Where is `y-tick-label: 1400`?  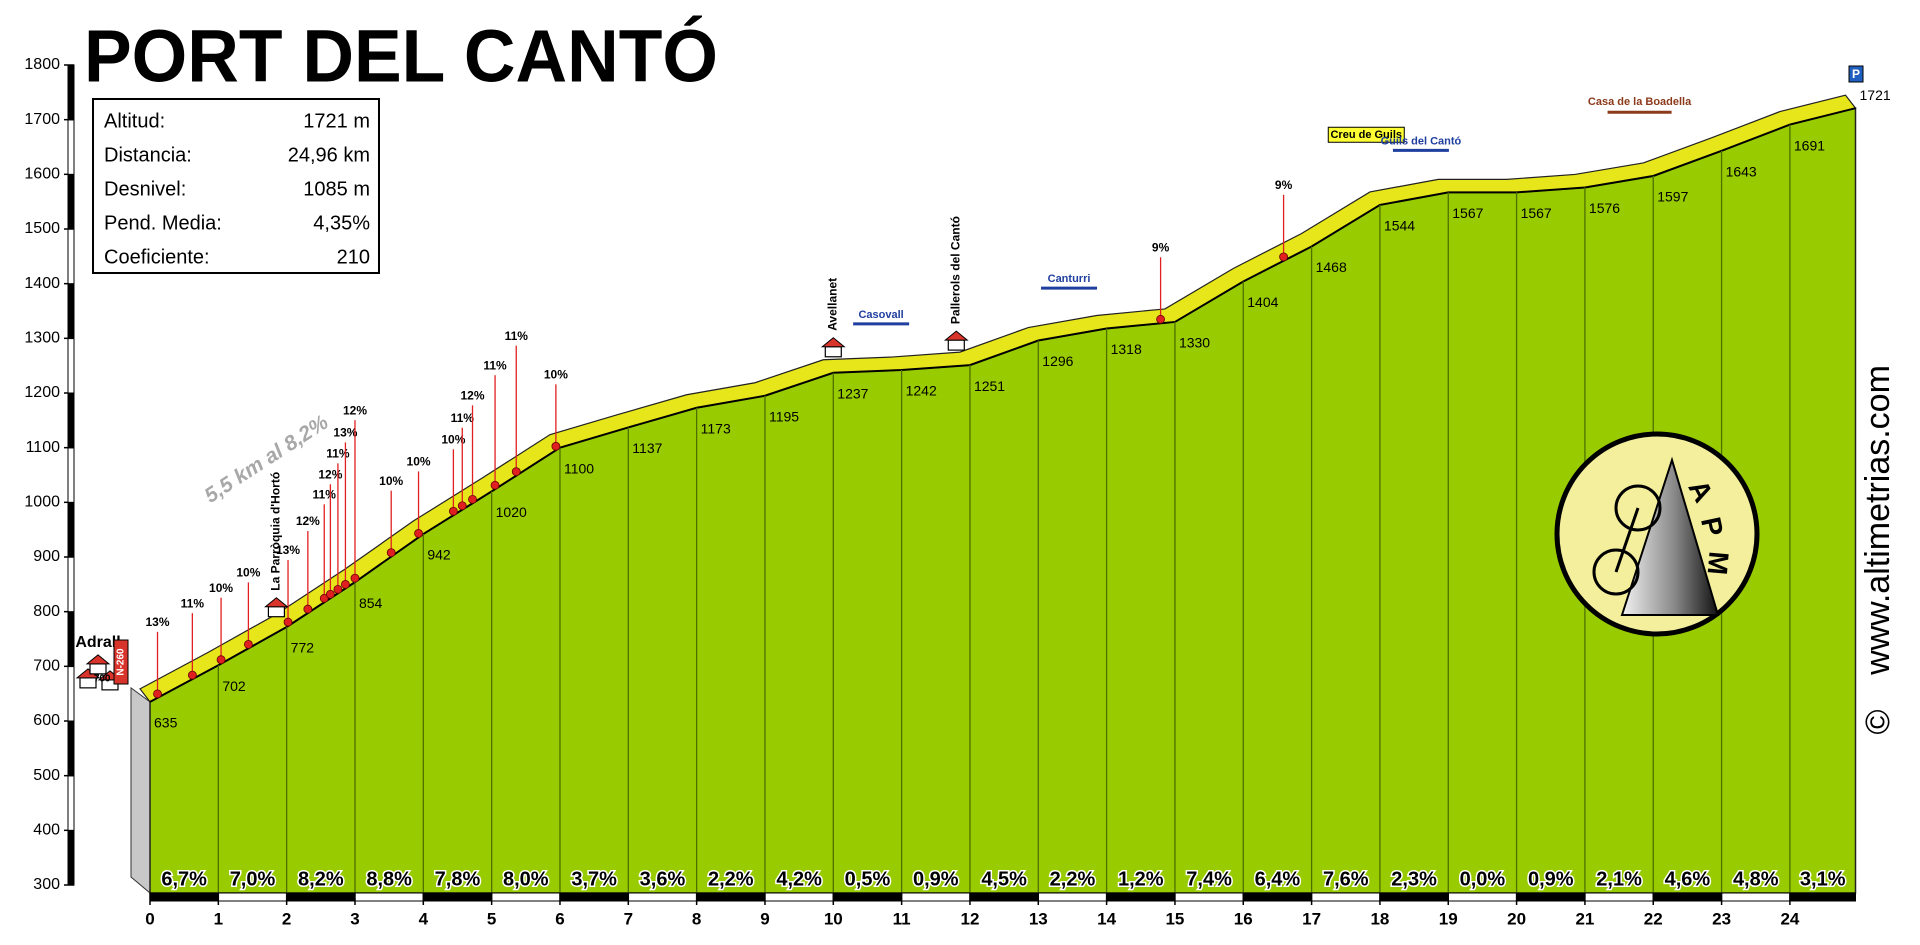
y-tick-label: 1400 is located at coordinates (42, 283).